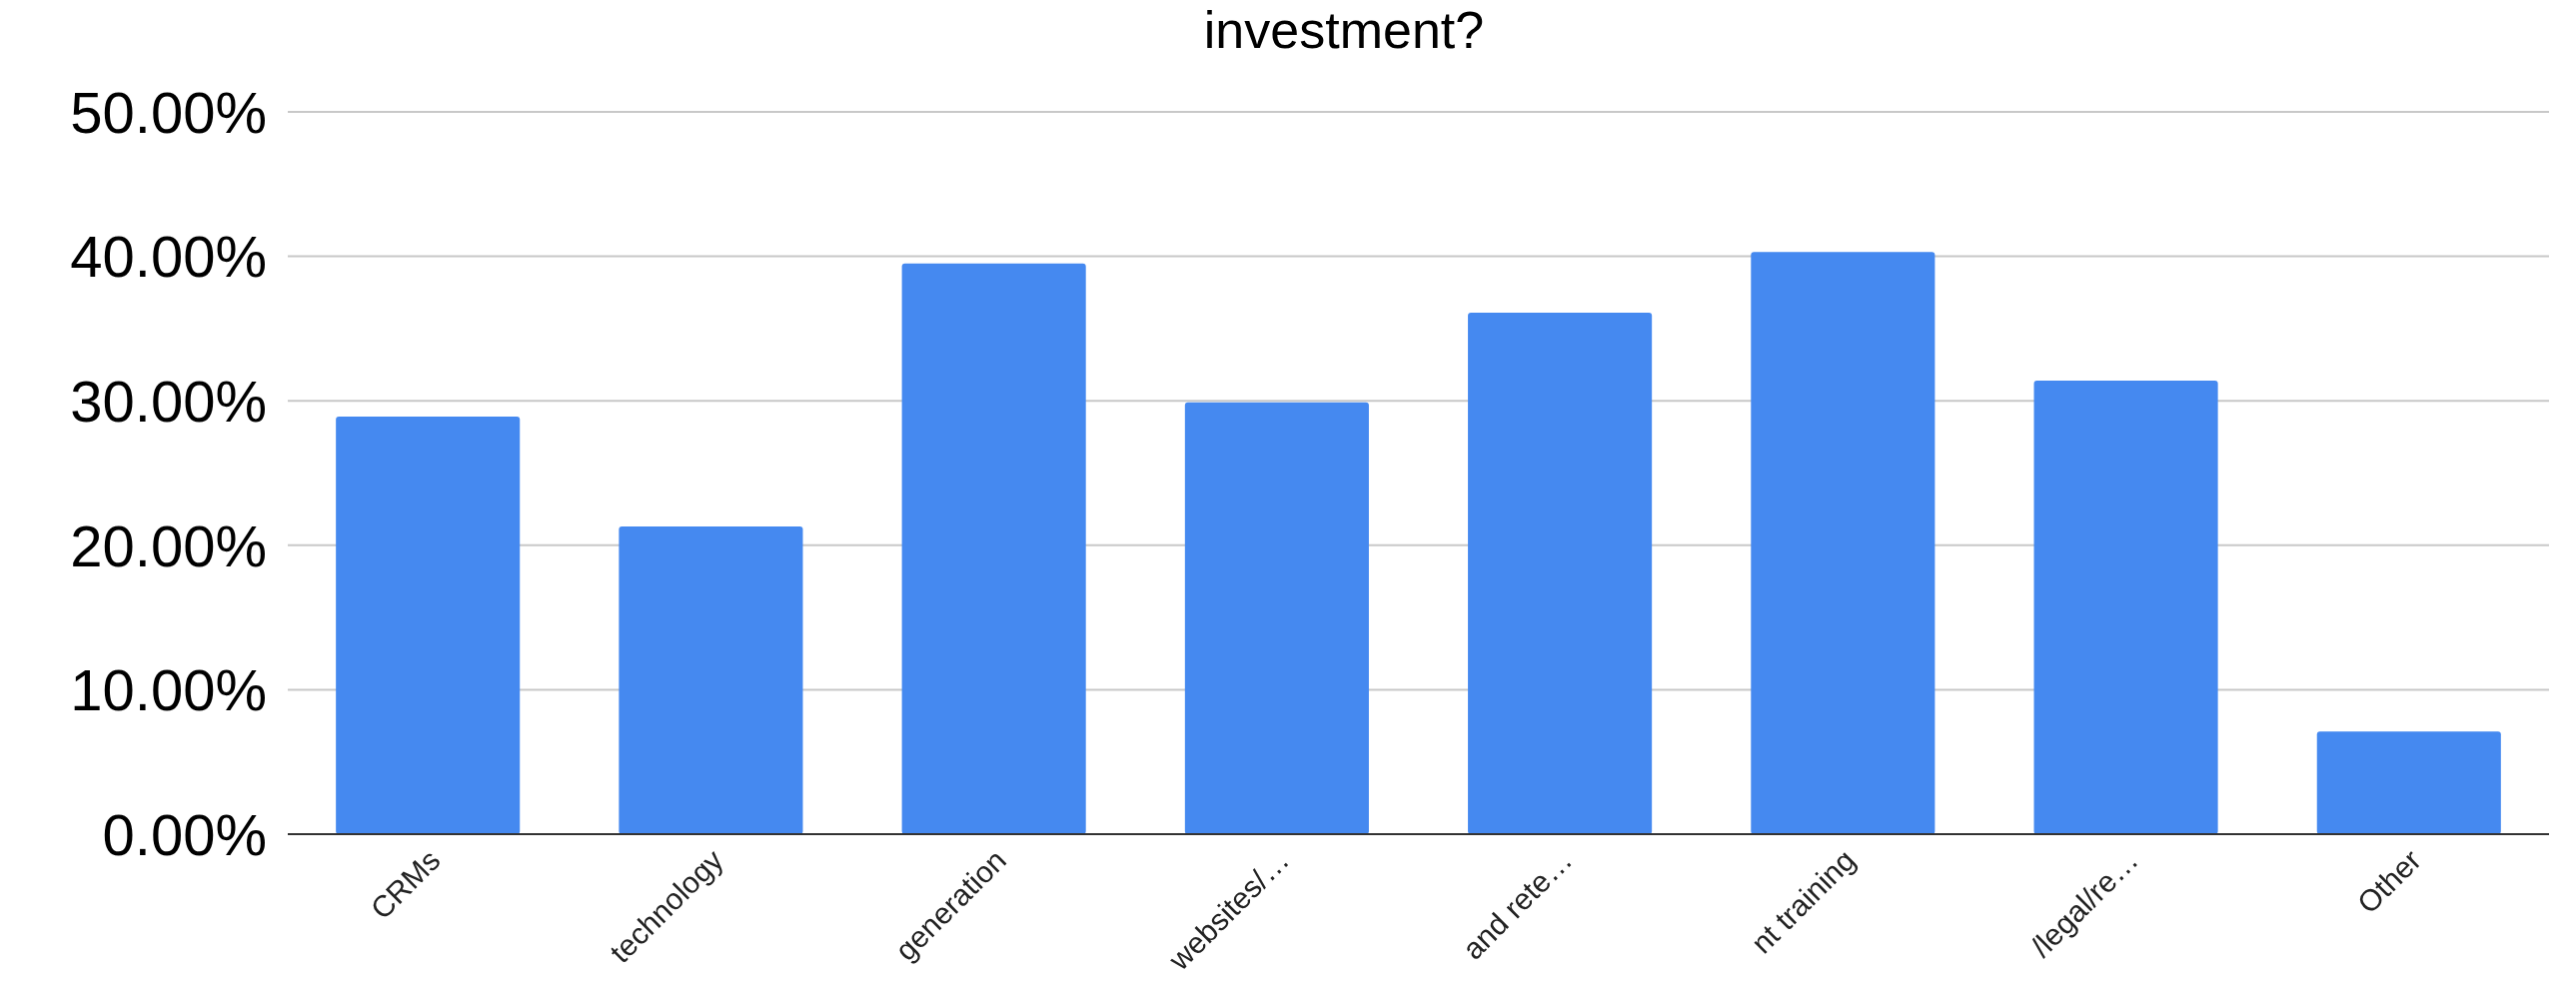 Image resolution: width=2576 pixels, height=999 pixels. Describe the element at coordinates (168, 257) in the screenshot. I see `y-tick-label: 40.00%` at that location.